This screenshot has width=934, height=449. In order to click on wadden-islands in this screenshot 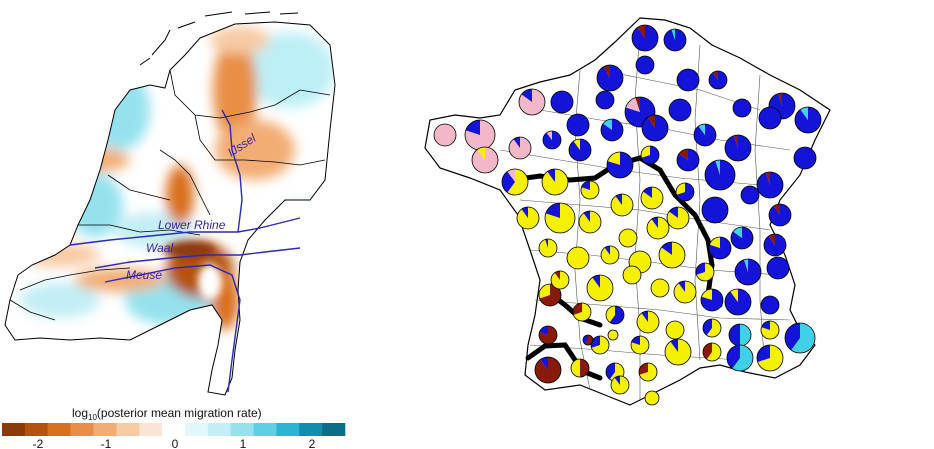, I will do `click(219, 38)`.